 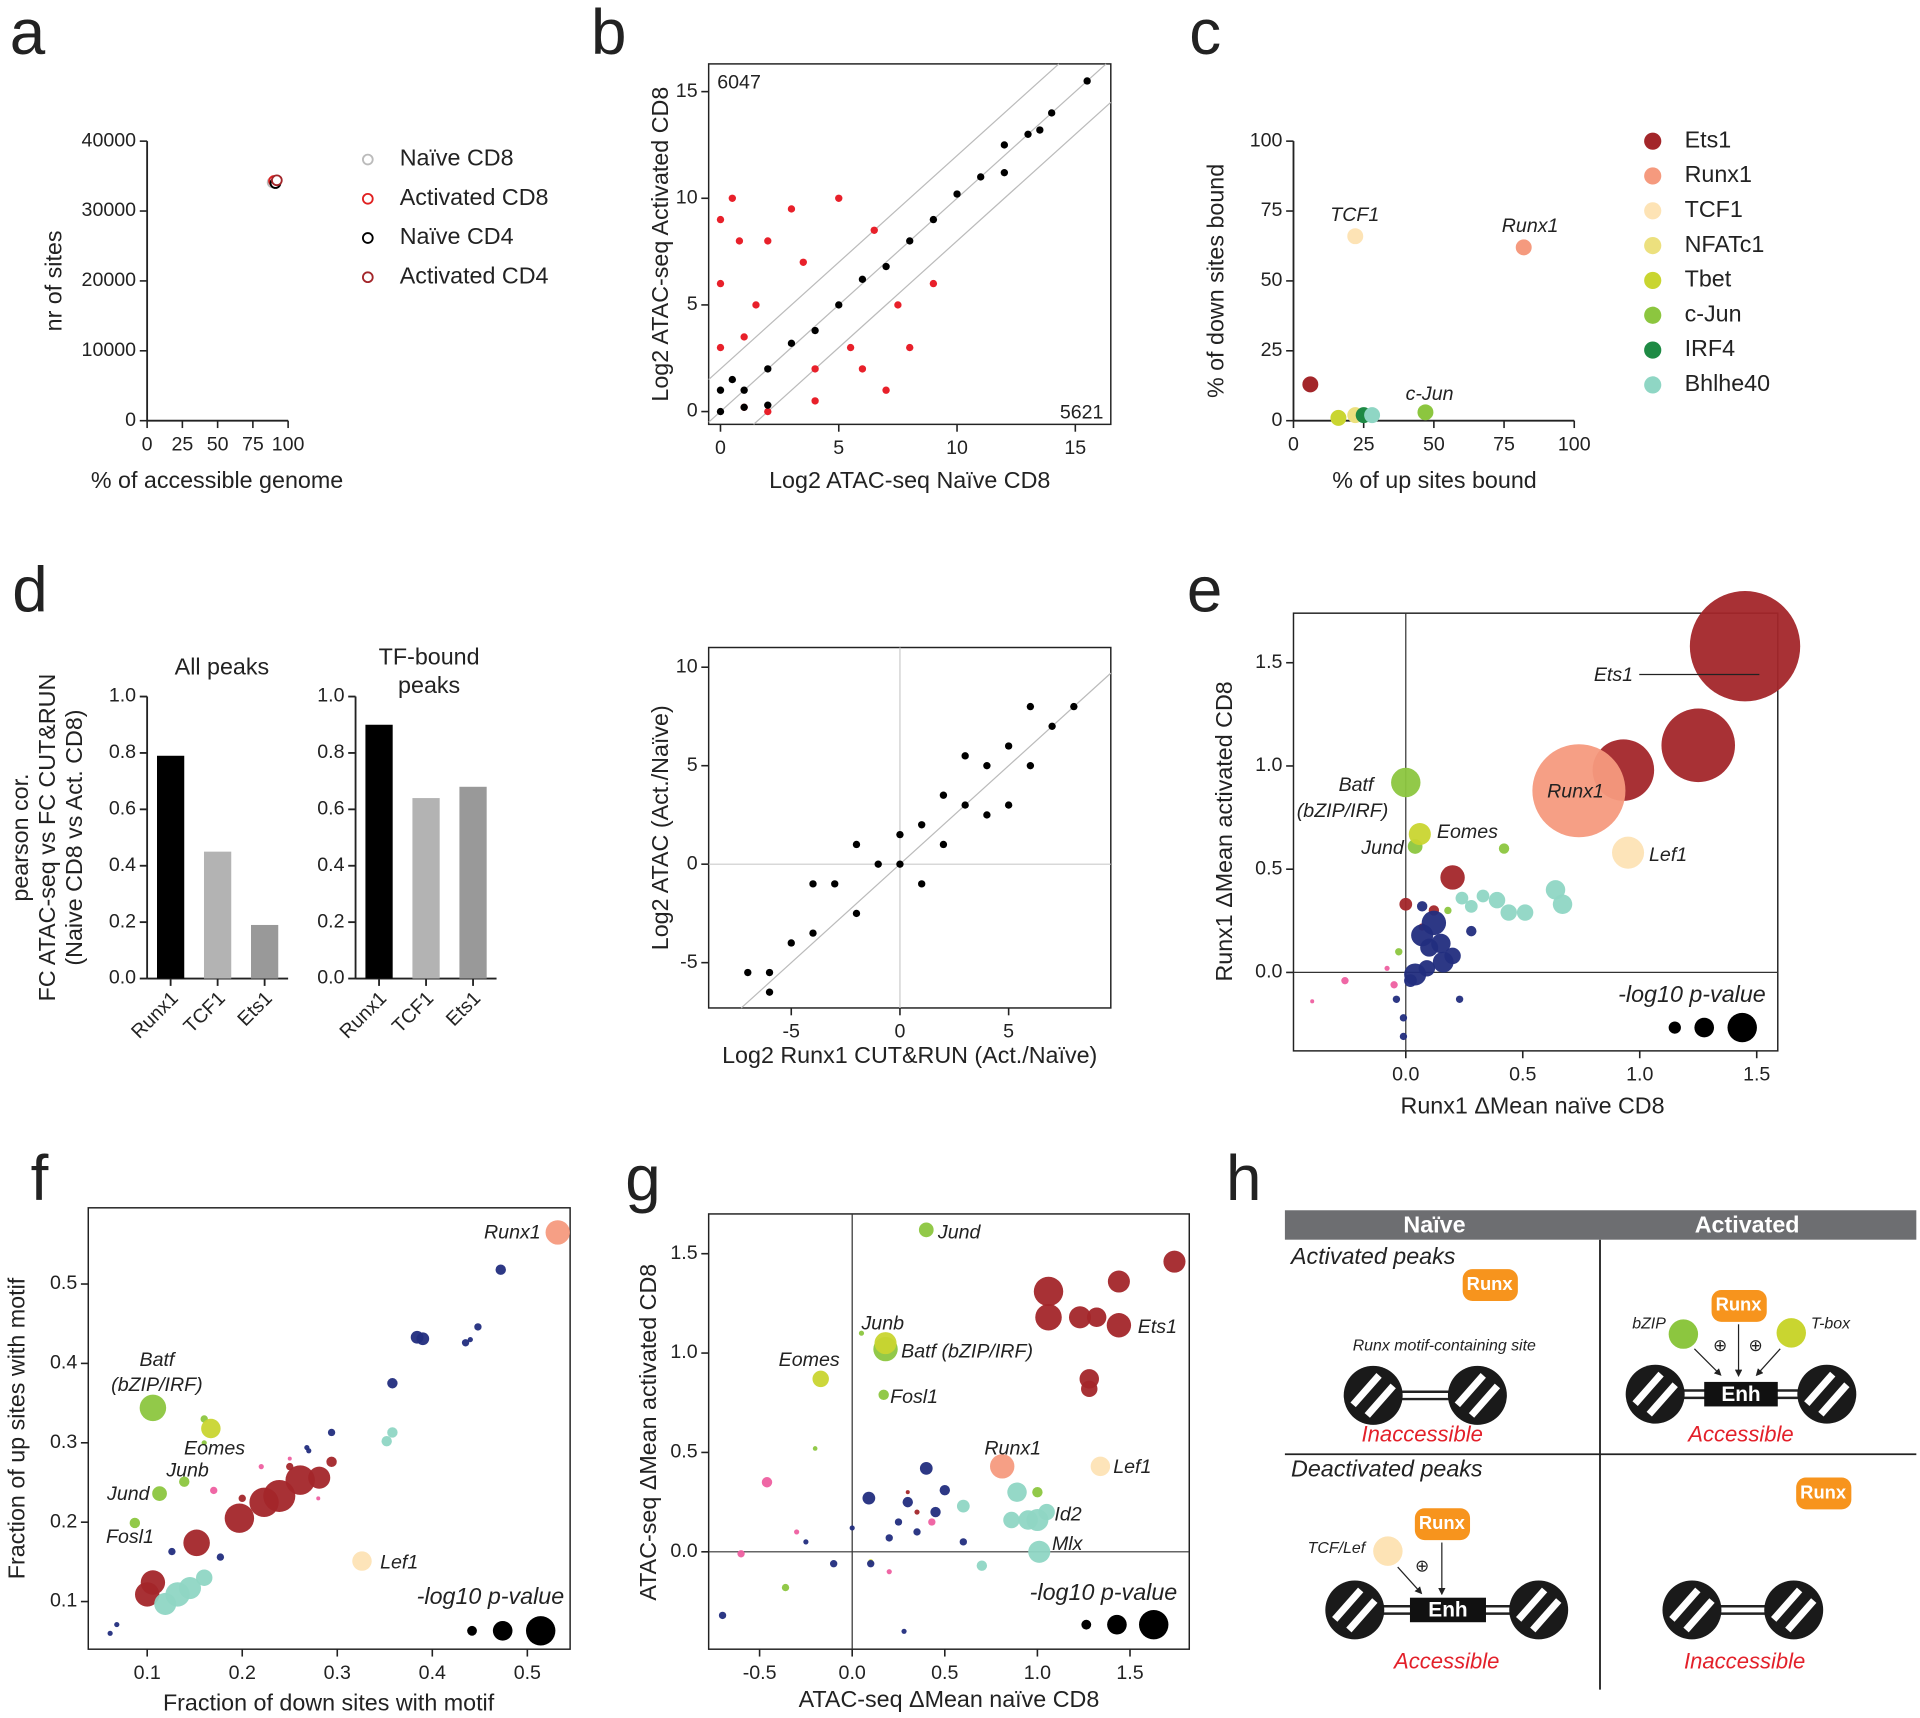 What do you see at coordinates (1037, 1673) in the screenshot?
I see `x-tick-label: 1.0` at bounding box center [1037, 1673].